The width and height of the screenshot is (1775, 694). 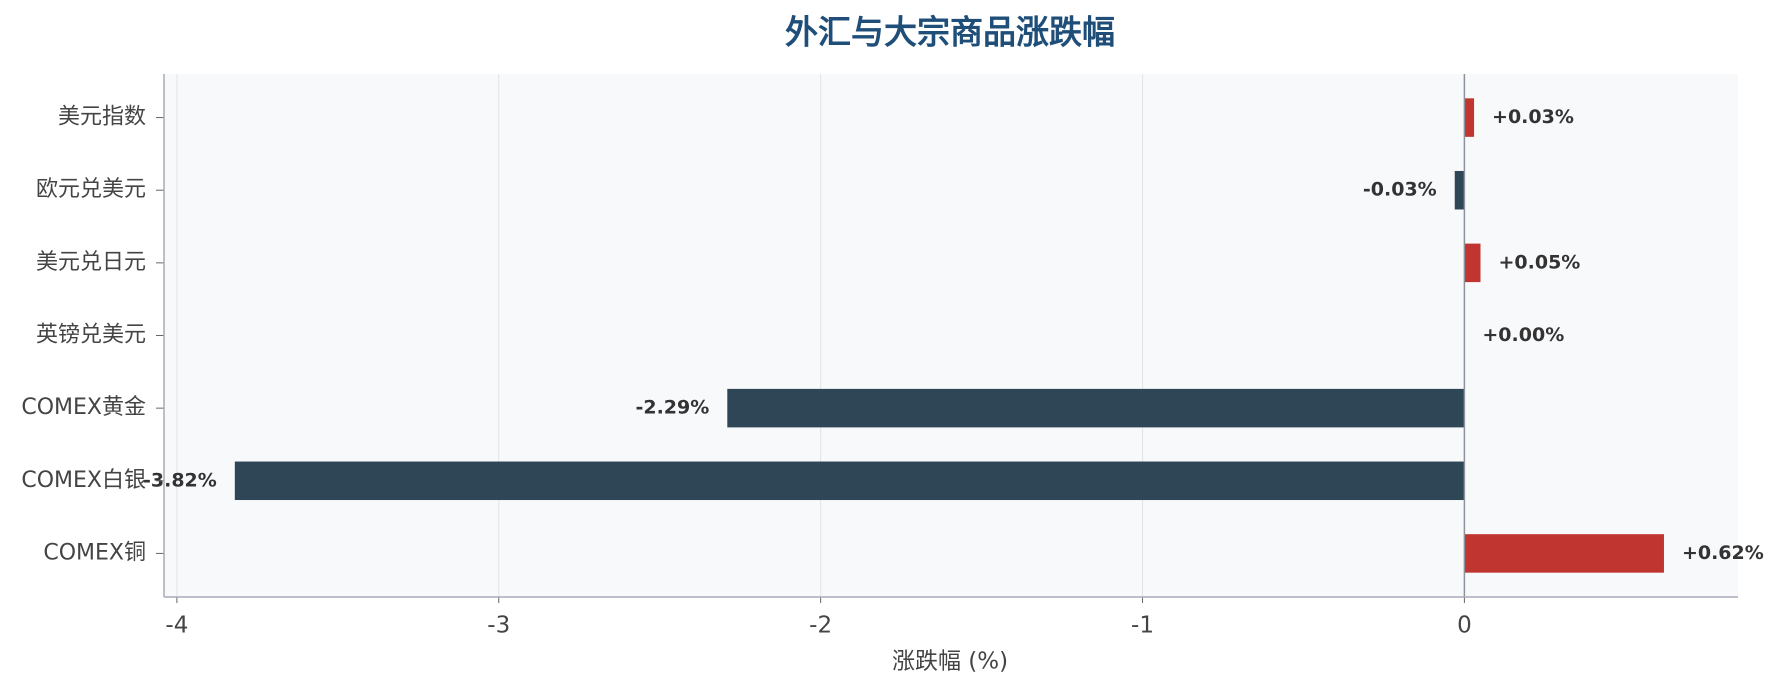 What do you see at coordinates (498, 626) in the screenshot?
I see `x-tick-label: -3` at bounding box center [498, 626].